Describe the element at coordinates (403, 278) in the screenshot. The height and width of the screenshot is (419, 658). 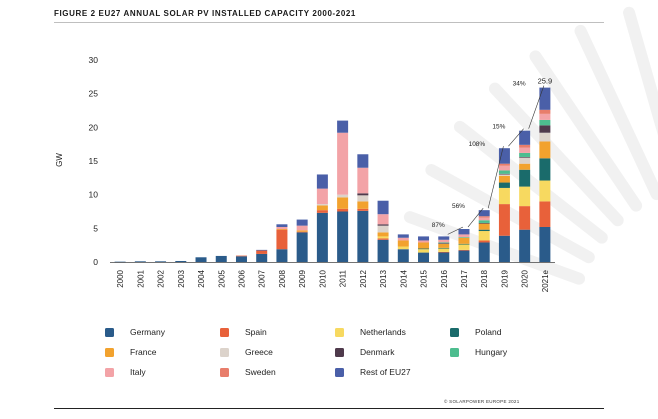
I see `x-tick-label: 2014` at that location.